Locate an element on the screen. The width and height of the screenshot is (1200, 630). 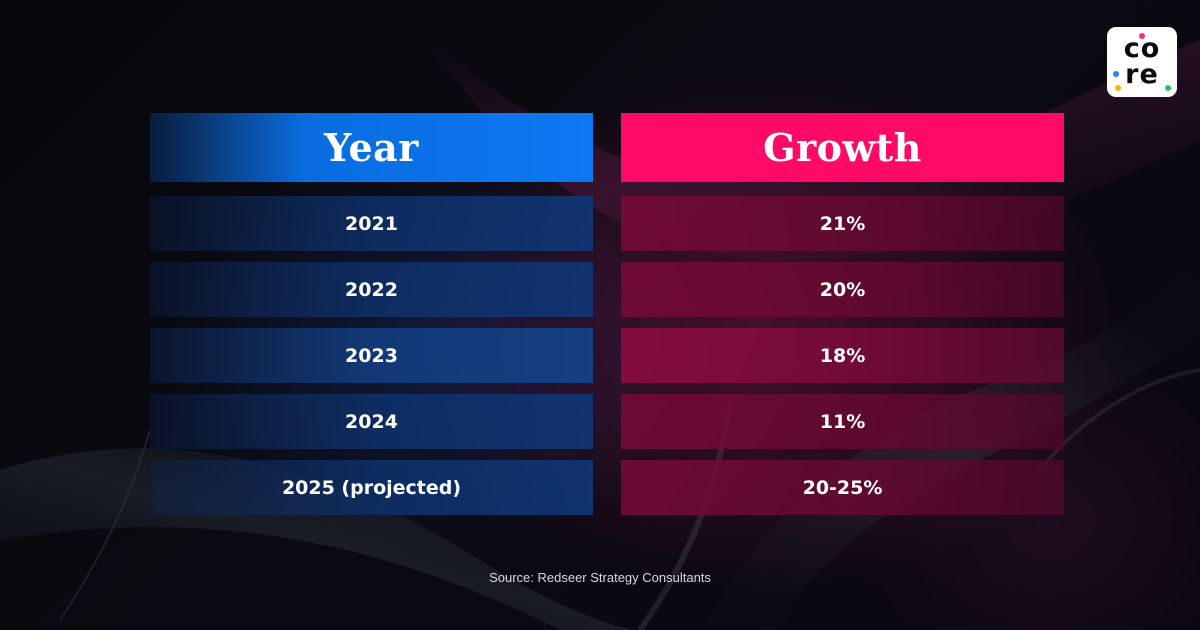
year-cell: 2024 is located at coordinates (371, 421).